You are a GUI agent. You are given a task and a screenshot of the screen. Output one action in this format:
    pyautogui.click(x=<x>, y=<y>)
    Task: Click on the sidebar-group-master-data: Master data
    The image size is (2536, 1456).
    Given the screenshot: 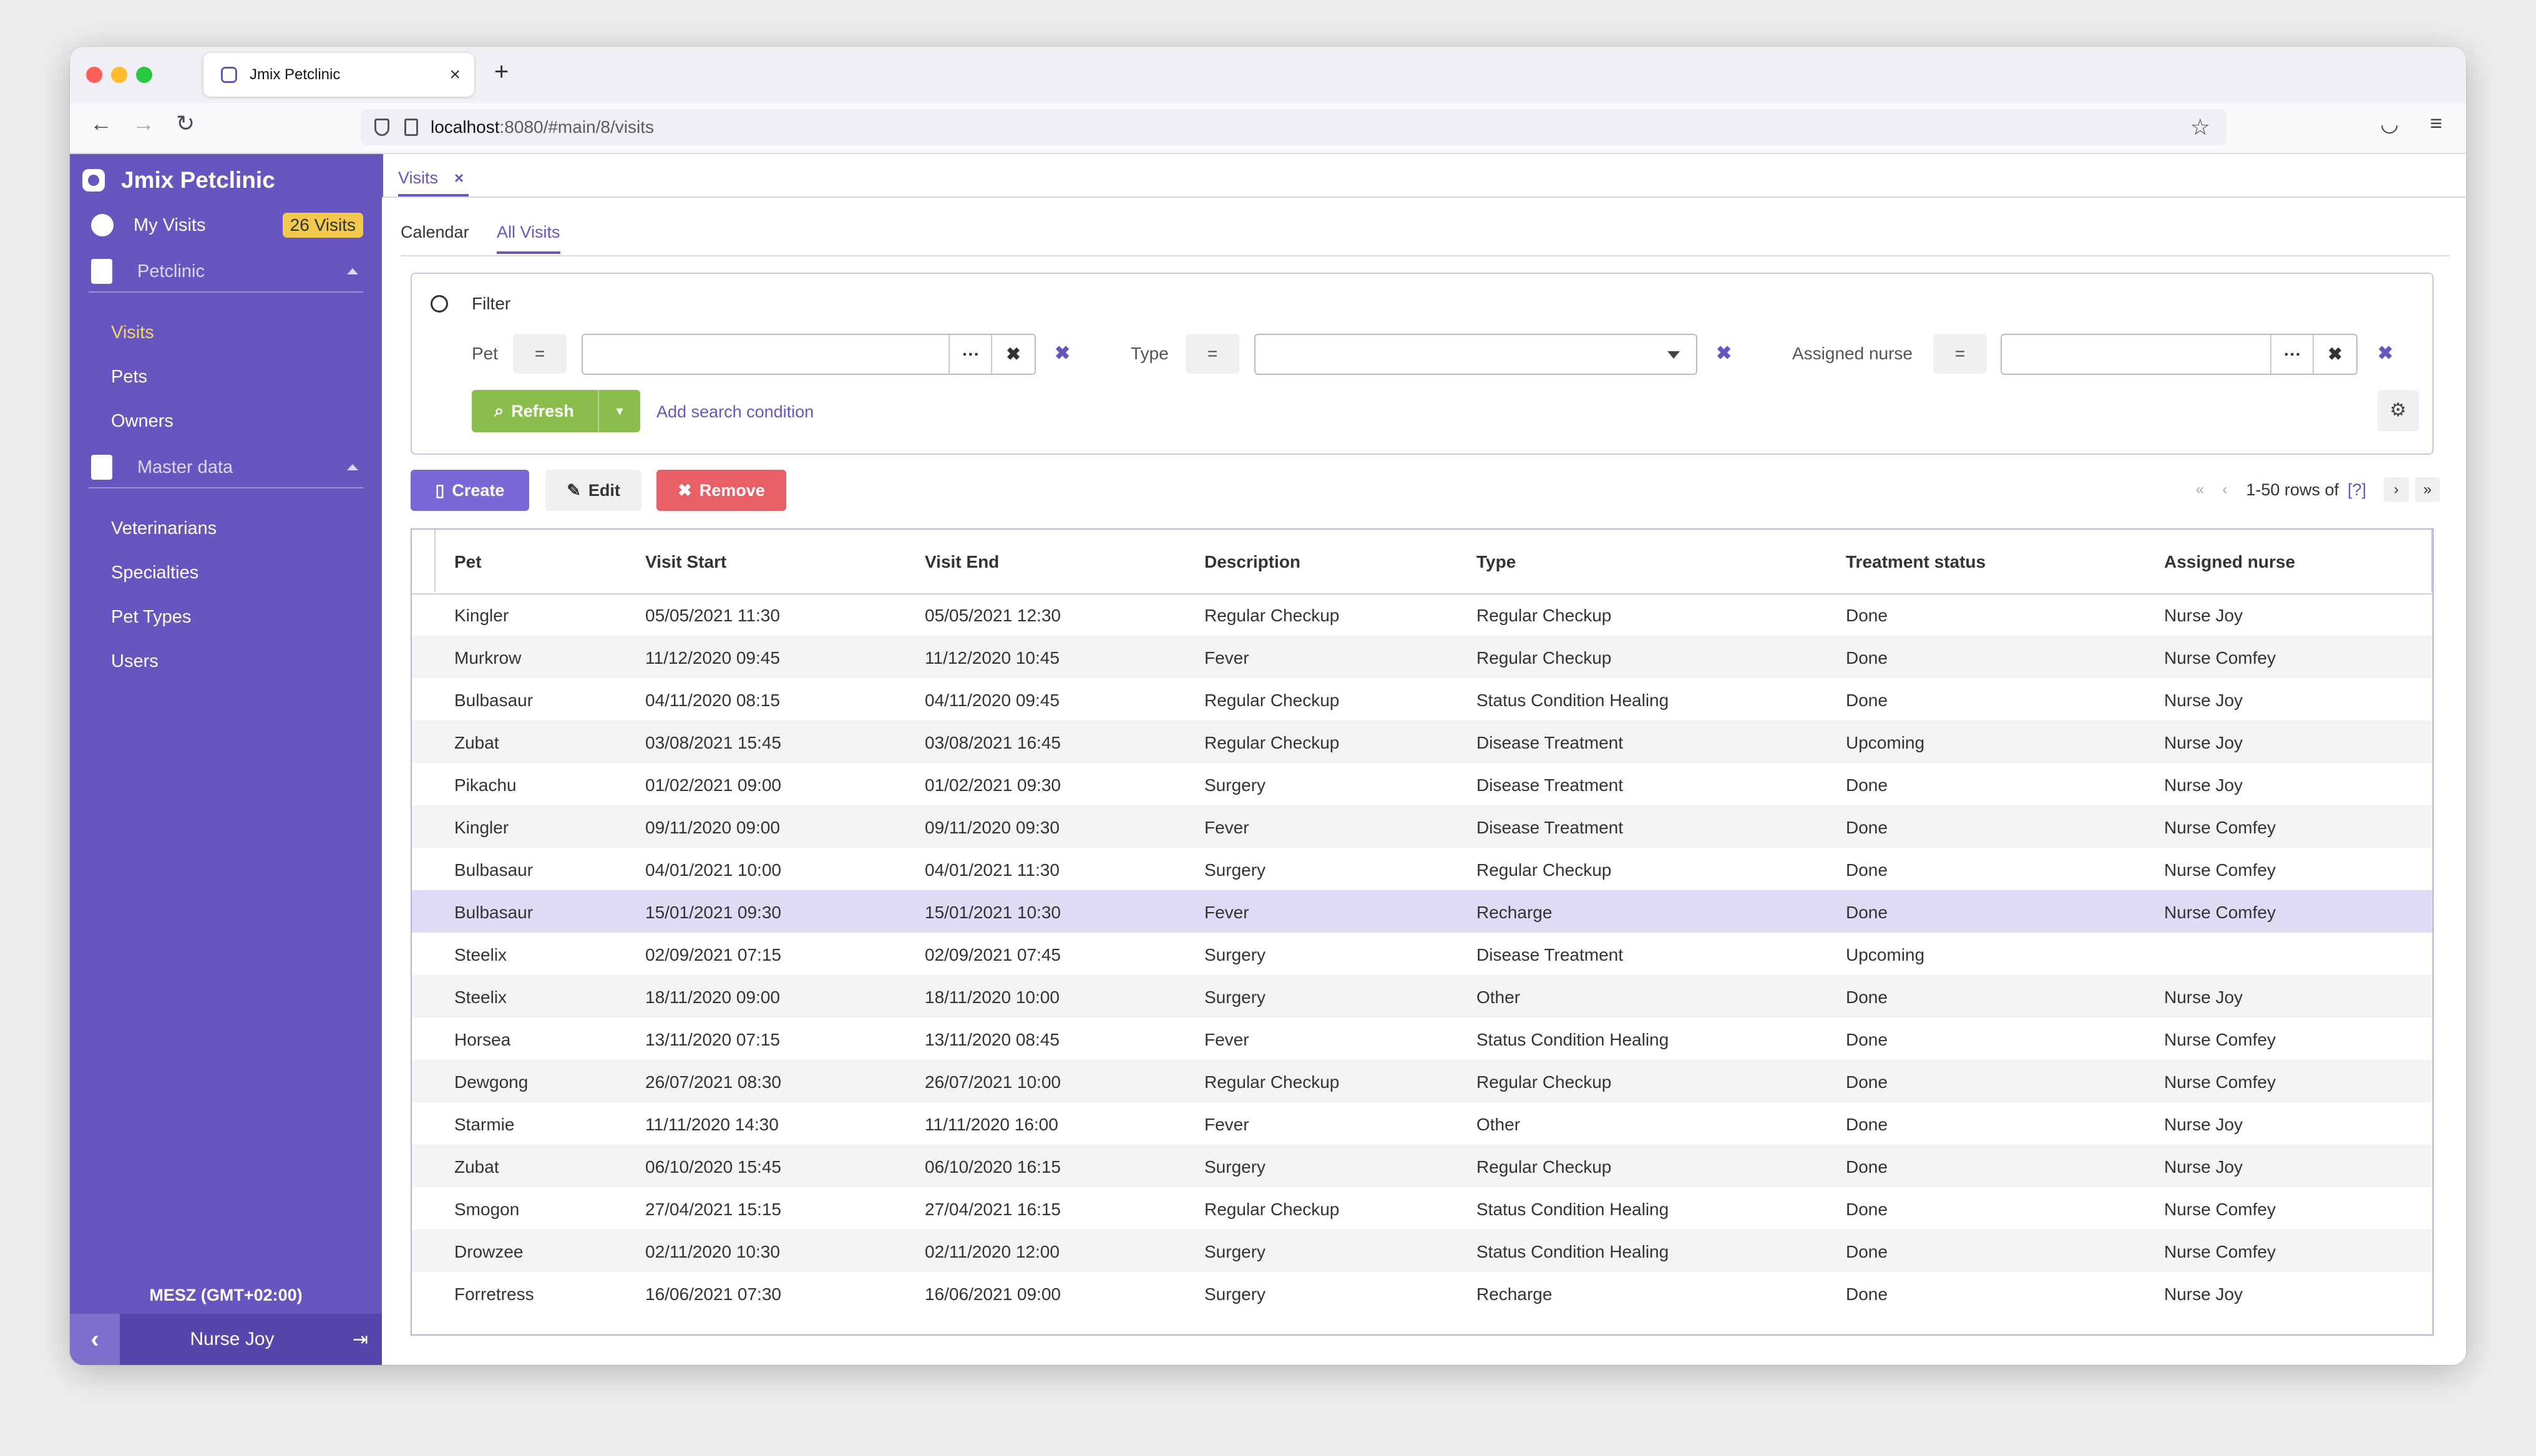 What is the action you would take?
    pyautogui.click(x=226, y=467)
    